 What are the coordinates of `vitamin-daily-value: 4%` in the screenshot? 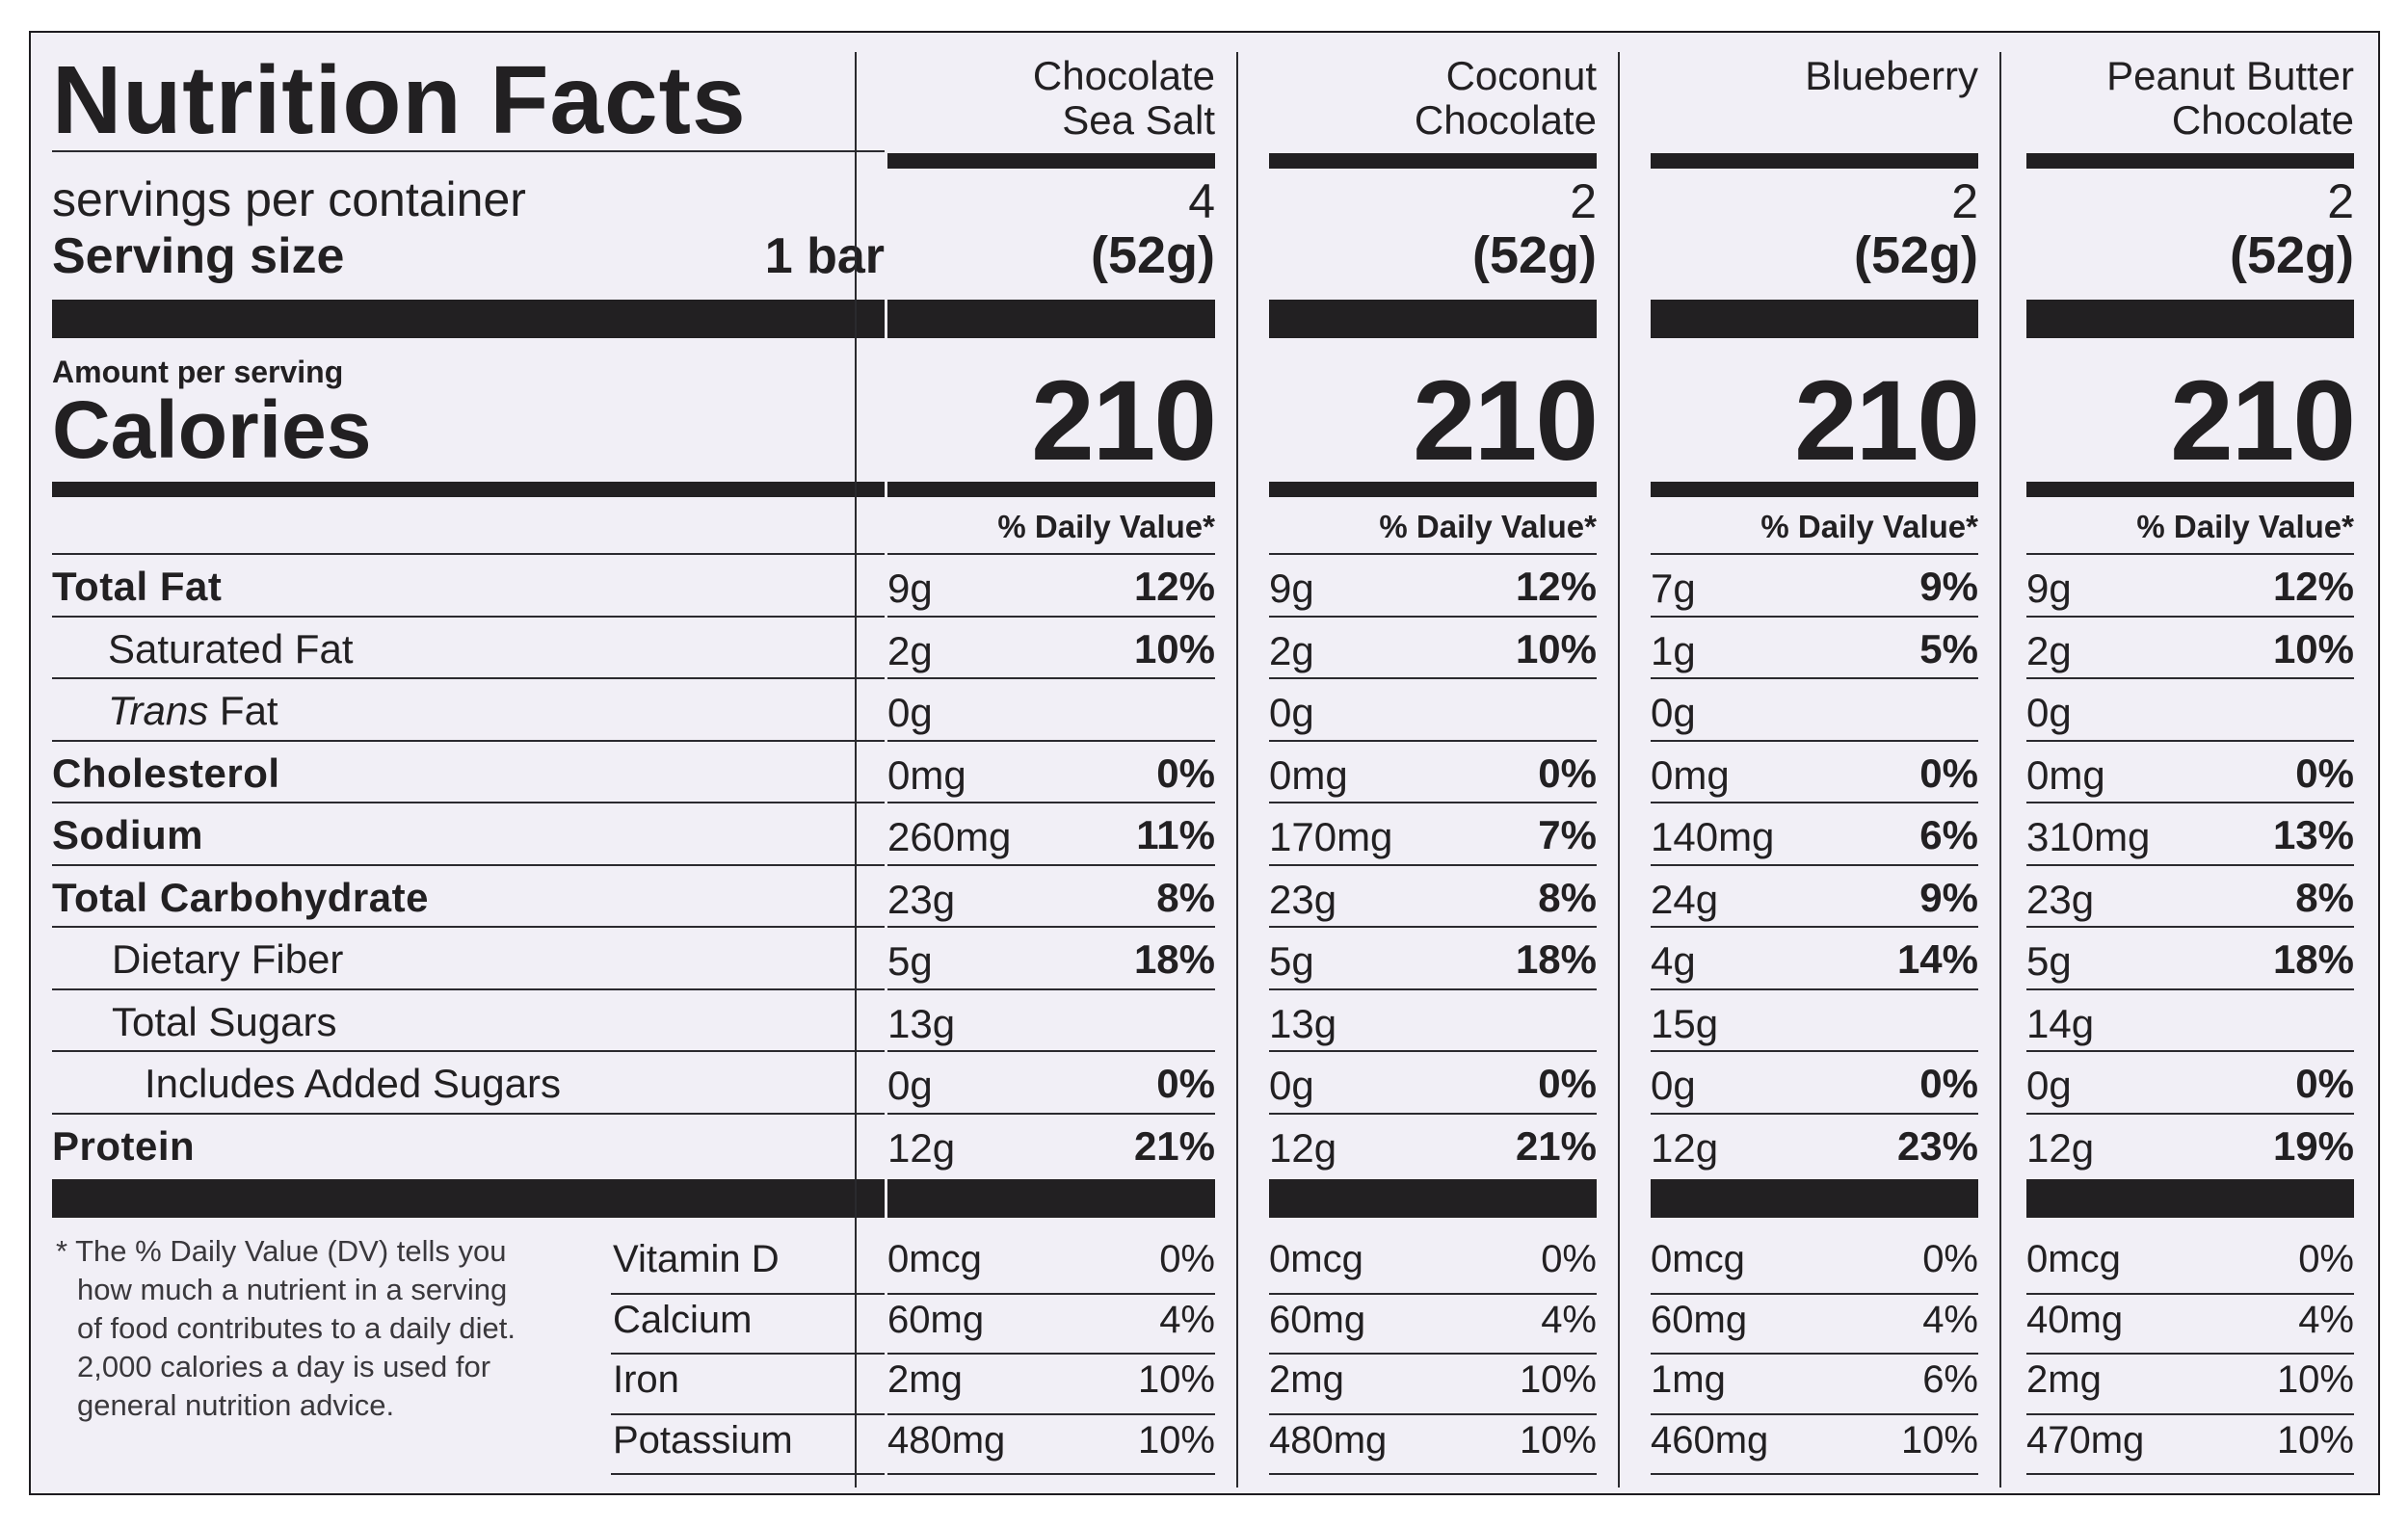 It's located at (1569, 1319).